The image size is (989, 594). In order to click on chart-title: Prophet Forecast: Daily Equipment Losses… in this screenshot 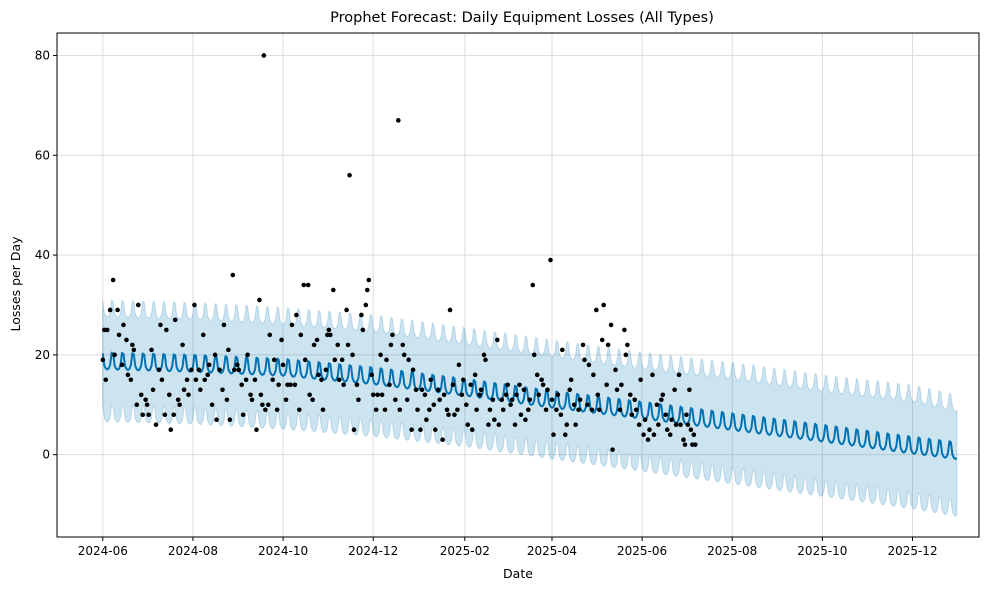, I will do `click(522, 18)`.